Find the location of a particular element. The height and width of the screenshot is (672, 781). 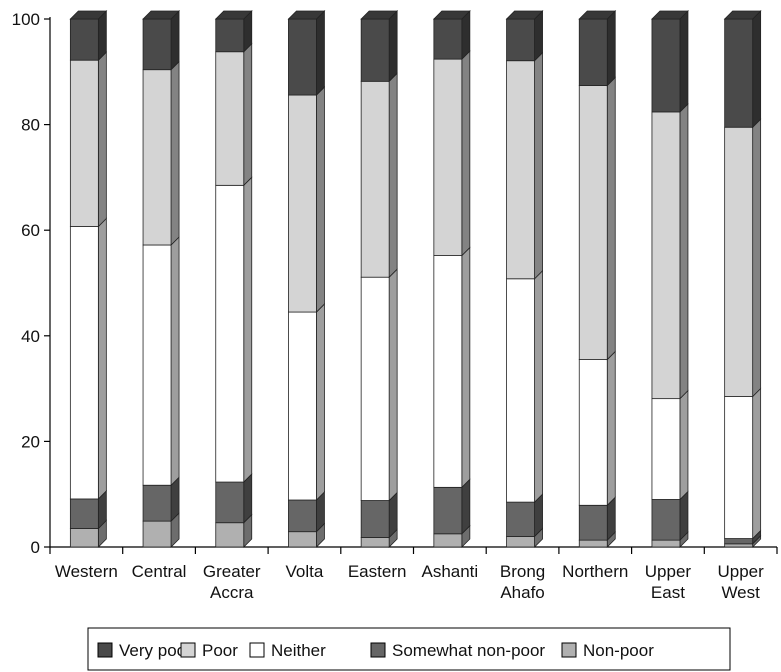

x-category-label-line: Greater is located at coordinates (232, 571).